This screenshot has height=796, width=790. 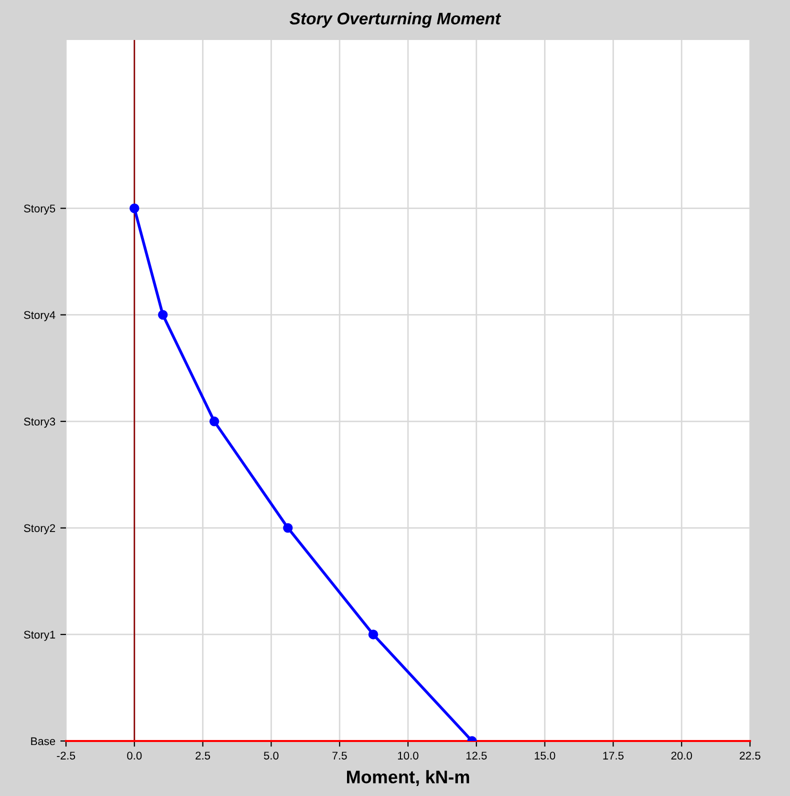 What do you see at coordinates (40, 423) in the screenshot?
I see `y-tick-label: Story3` at bounding box center [40, 423].